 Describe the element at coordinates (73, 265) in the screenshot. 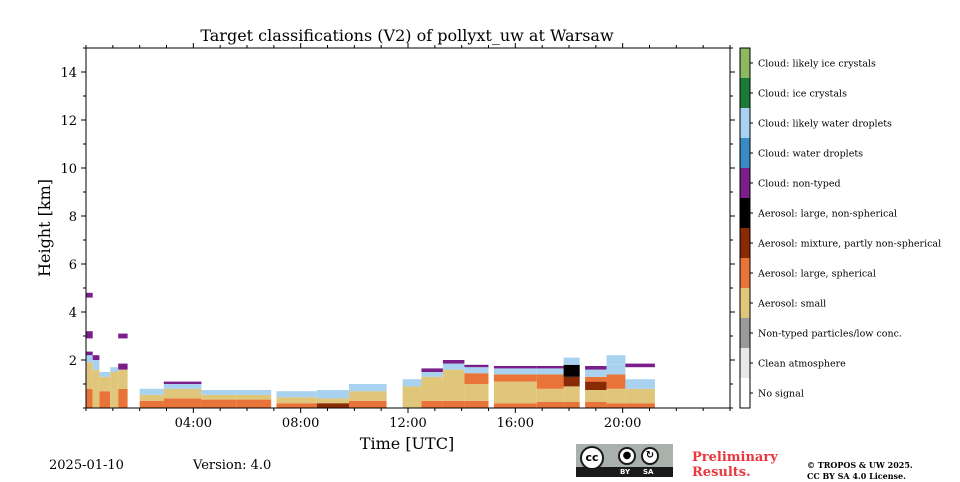

I see `y-tick-label-6: 6` at that location.